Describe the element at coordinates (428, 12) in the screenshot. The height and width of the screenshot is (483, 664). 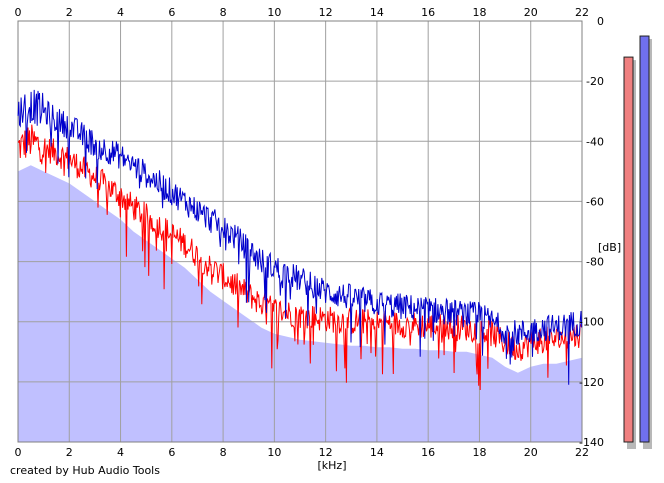
I see `x-tick-label-top: 16` at that location.